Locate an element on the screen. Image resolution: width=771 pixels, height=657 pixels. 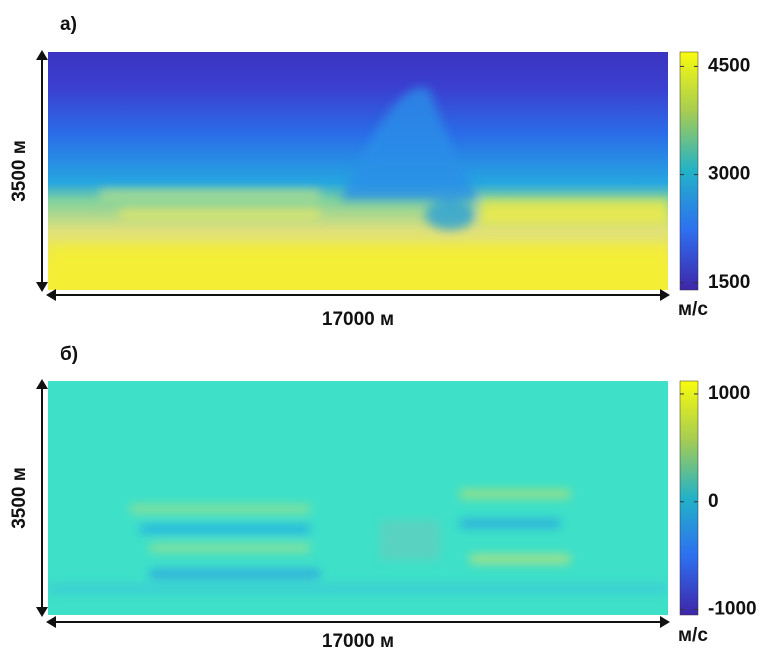
colorbar-tick-label: 0 is located at coordinates (713, 501).